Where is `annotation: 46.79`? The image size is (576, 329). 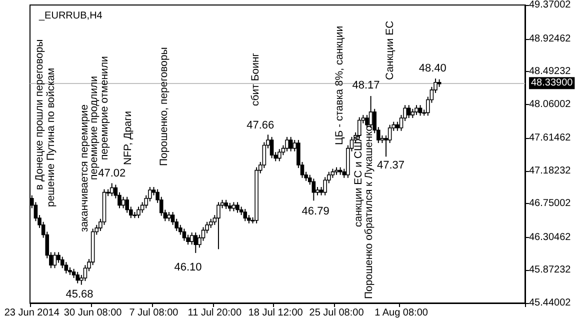
annotation: 46.79 is located at coordinates (316, 212).